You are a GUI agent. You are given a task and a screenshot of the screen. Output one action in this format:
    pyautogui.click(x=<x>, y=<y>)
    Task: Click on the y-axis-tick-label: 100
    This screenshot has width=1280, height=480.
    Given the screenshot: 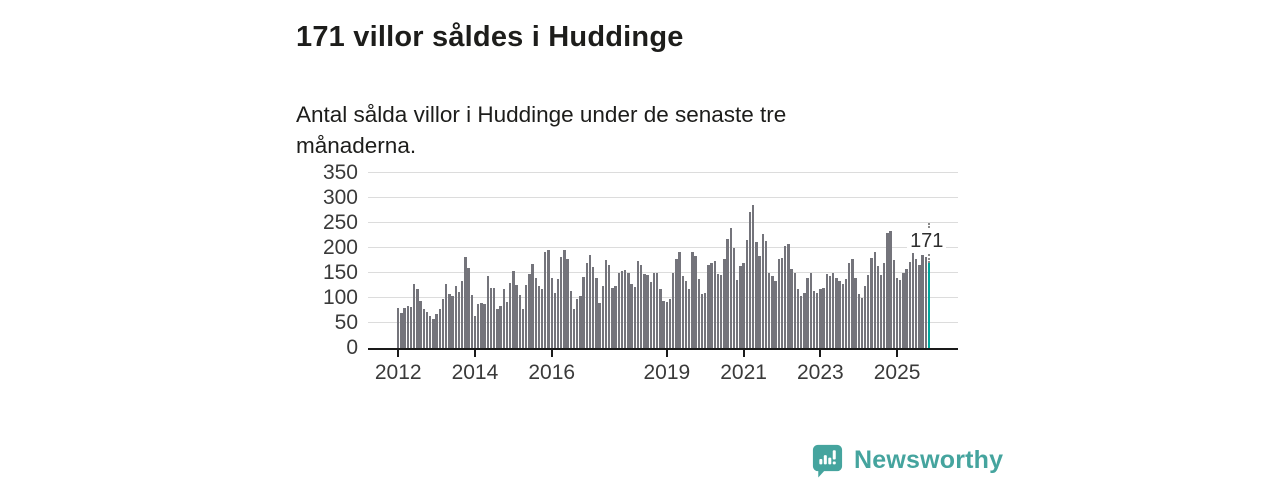 What is the action you would take?
    pyautogui.click(x=340, y=297)
    